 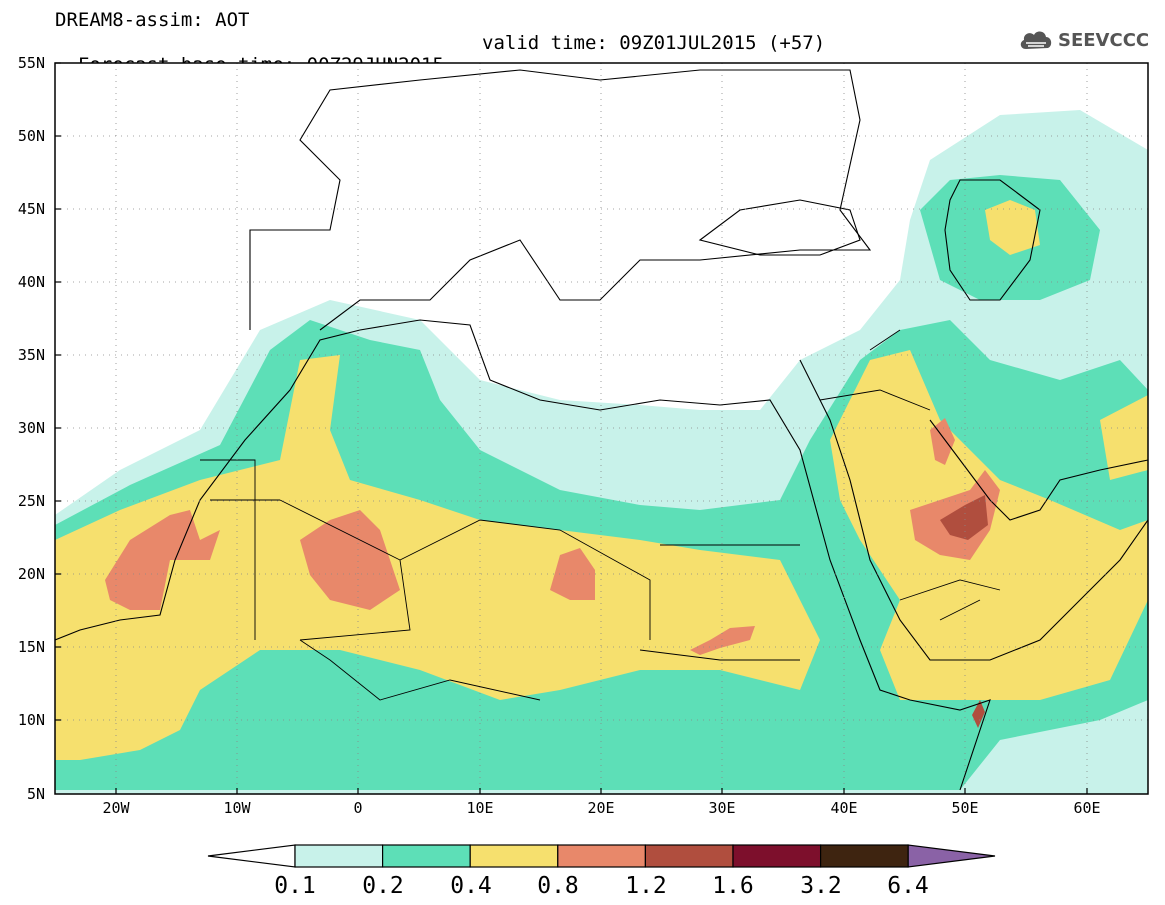 What do you see at coordinates (978, 714) in the screenshot?
I see `aot-level-1.2-yemen` at bounding box center [978, 714].